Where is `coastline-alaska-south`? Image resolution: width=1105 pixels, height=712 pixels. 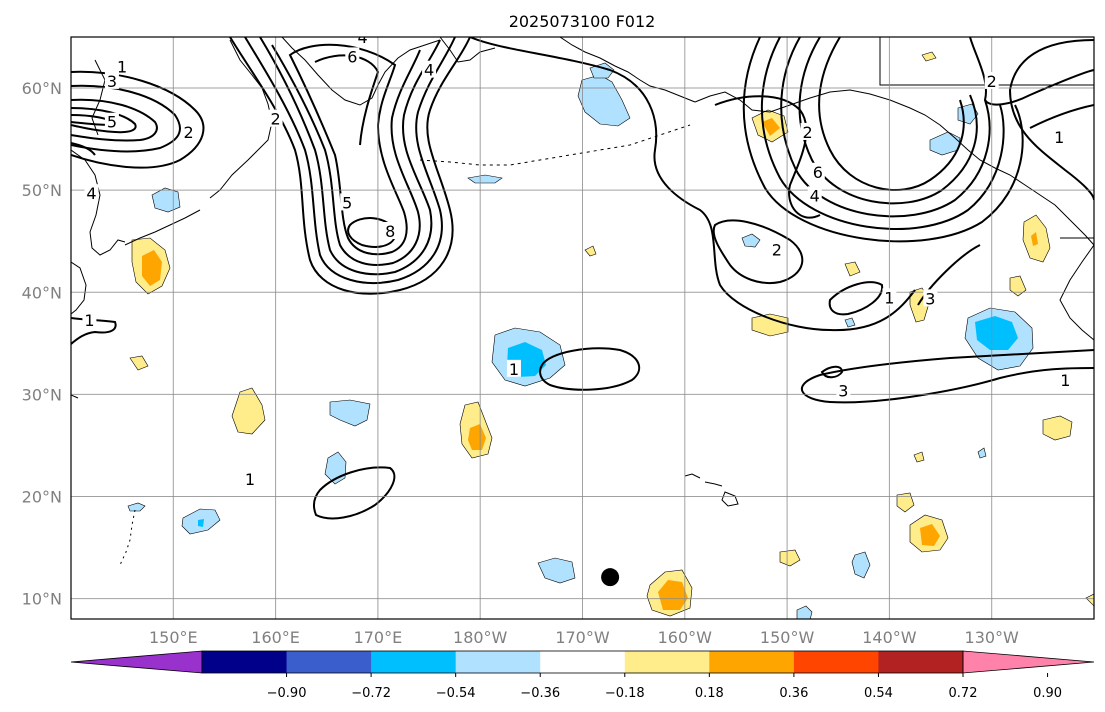 coastline-alaska-south is located at coordinates (894, 167).